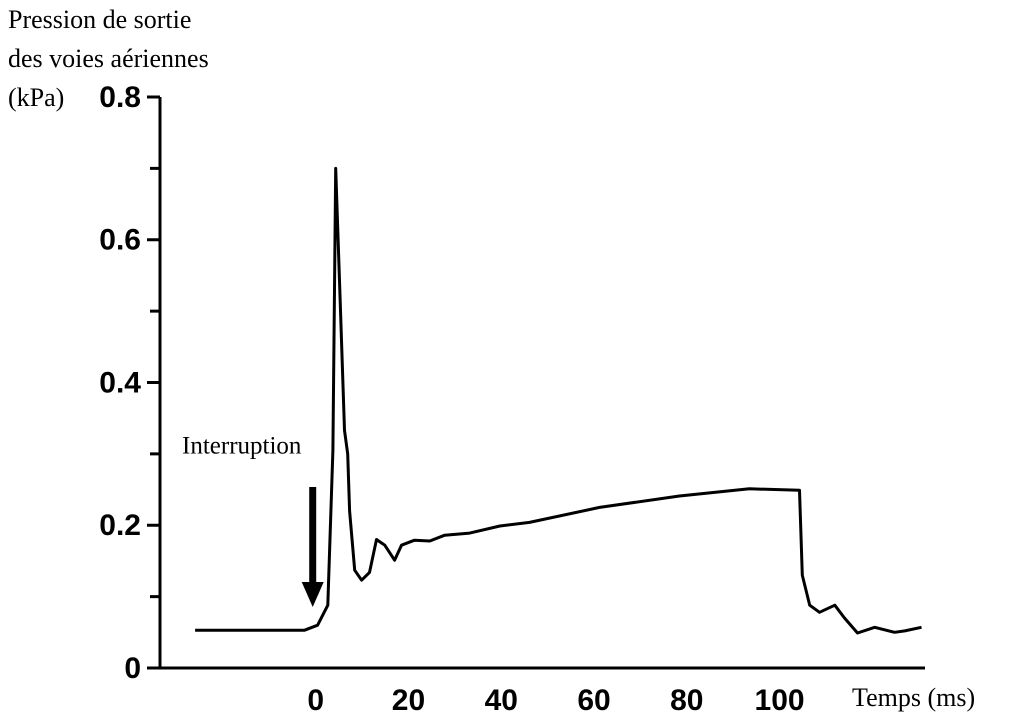  What do you see at coordinates (593, 700) in the screenshot?
I see `x-tick-label: 60` at bounding box center [593, 700].